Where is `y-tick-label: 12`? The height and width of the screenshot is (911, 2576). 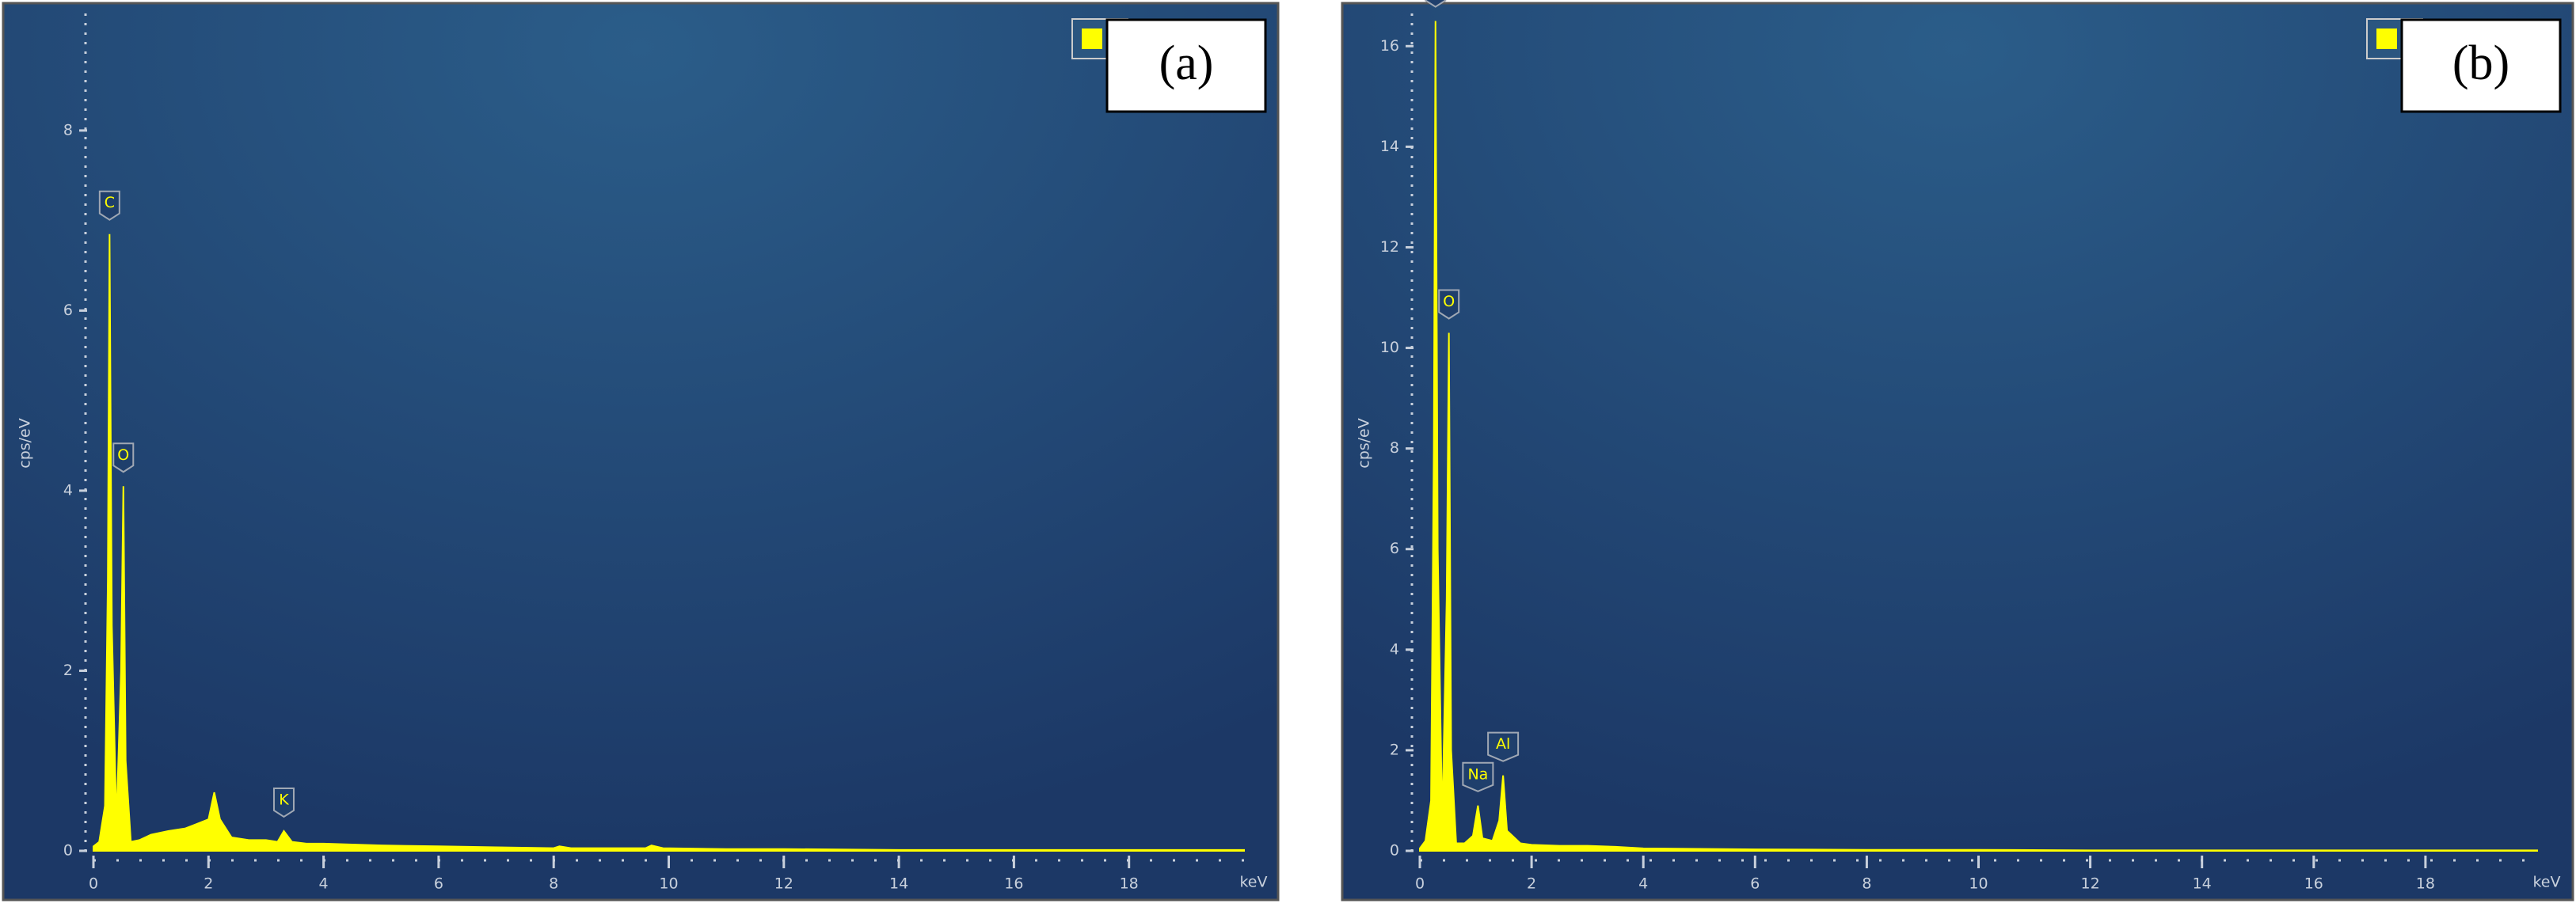 y-tick-label: 12 is located at coordinates (1389, 247).